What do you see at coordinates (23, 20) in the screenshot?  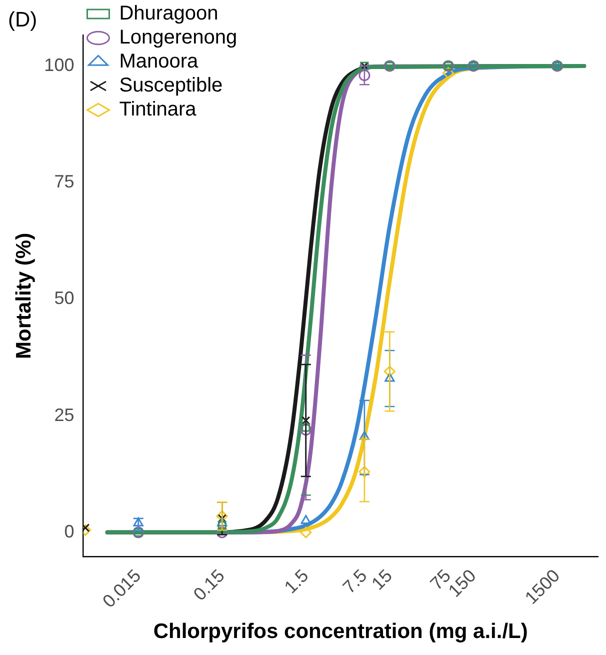 I see `chart-title: (D)` at bounding box center [23, 20].